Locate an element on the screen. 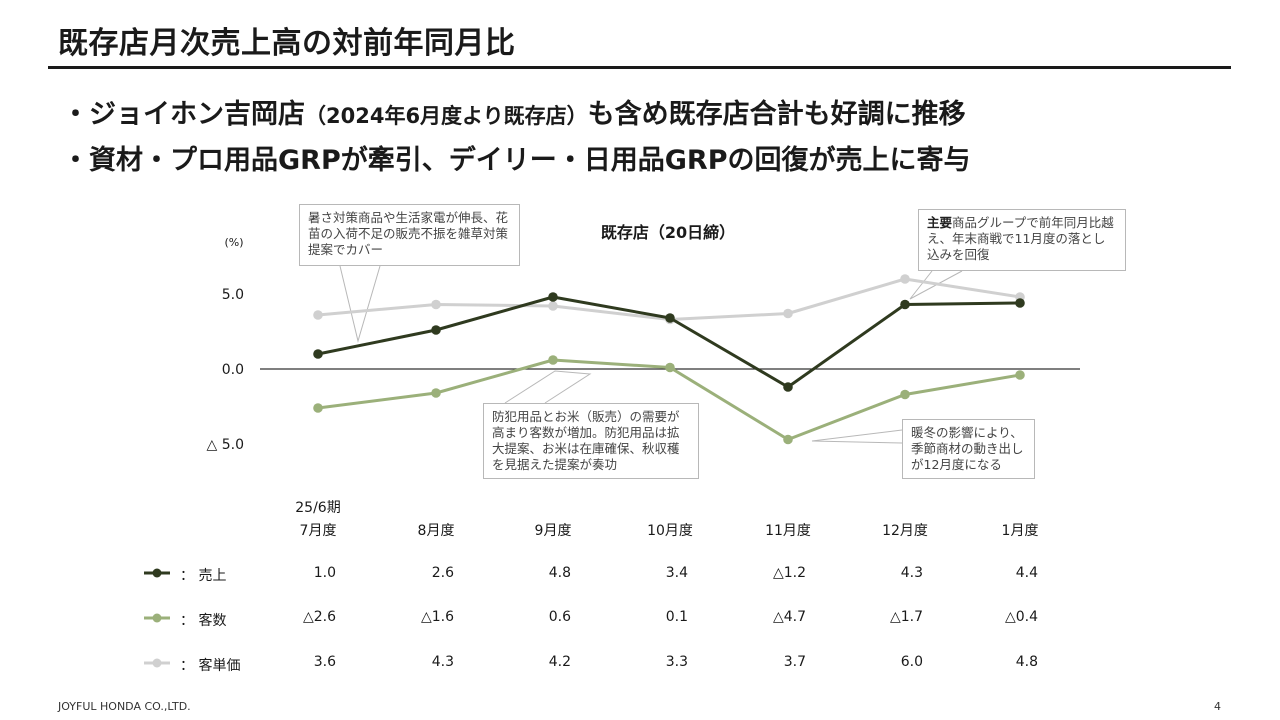 This screenshot has width=1280, height=720. data-table-value: △2.6 is located at coordinates (319, 617).